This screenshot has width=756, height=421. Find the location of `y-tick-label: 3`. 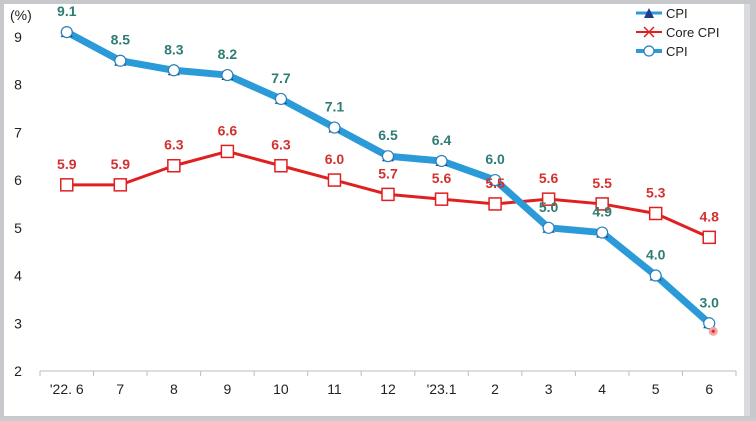

y-tick-label: 3 is located at coordinates (18, 323).